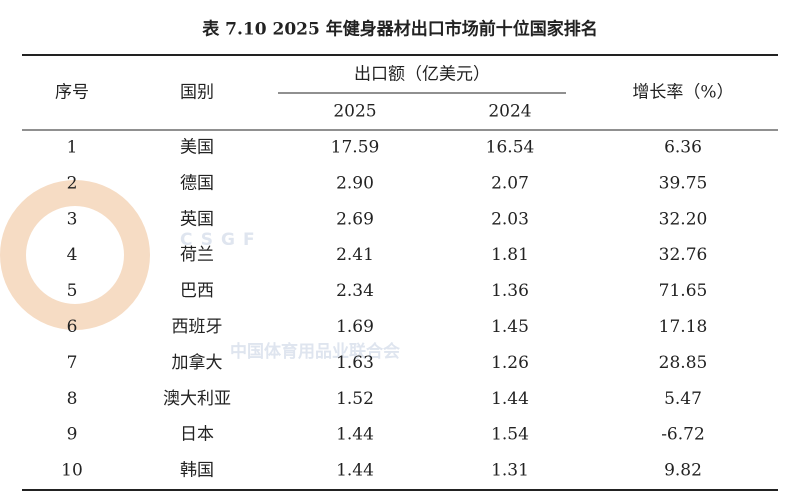  What do you see at coordinates (197, 148) in the screenshot?
I see `table-cell: 美国` at bounding box center [197, 148].